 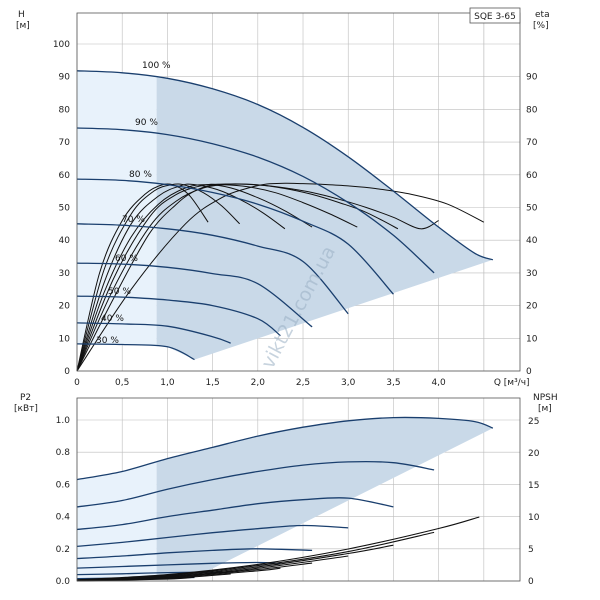 What do you see at coordinates (532, 110) in the screenshot?
I see `eta-tick-label: 80` at bounding box center [532, 110].